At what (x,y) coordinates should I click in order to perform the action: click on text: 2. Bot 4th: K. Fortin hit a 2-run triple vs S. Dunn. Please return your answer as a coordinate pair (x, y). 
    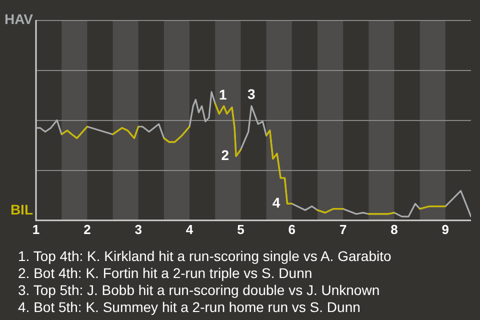
    Looking at the image, I should click on (166, 273).